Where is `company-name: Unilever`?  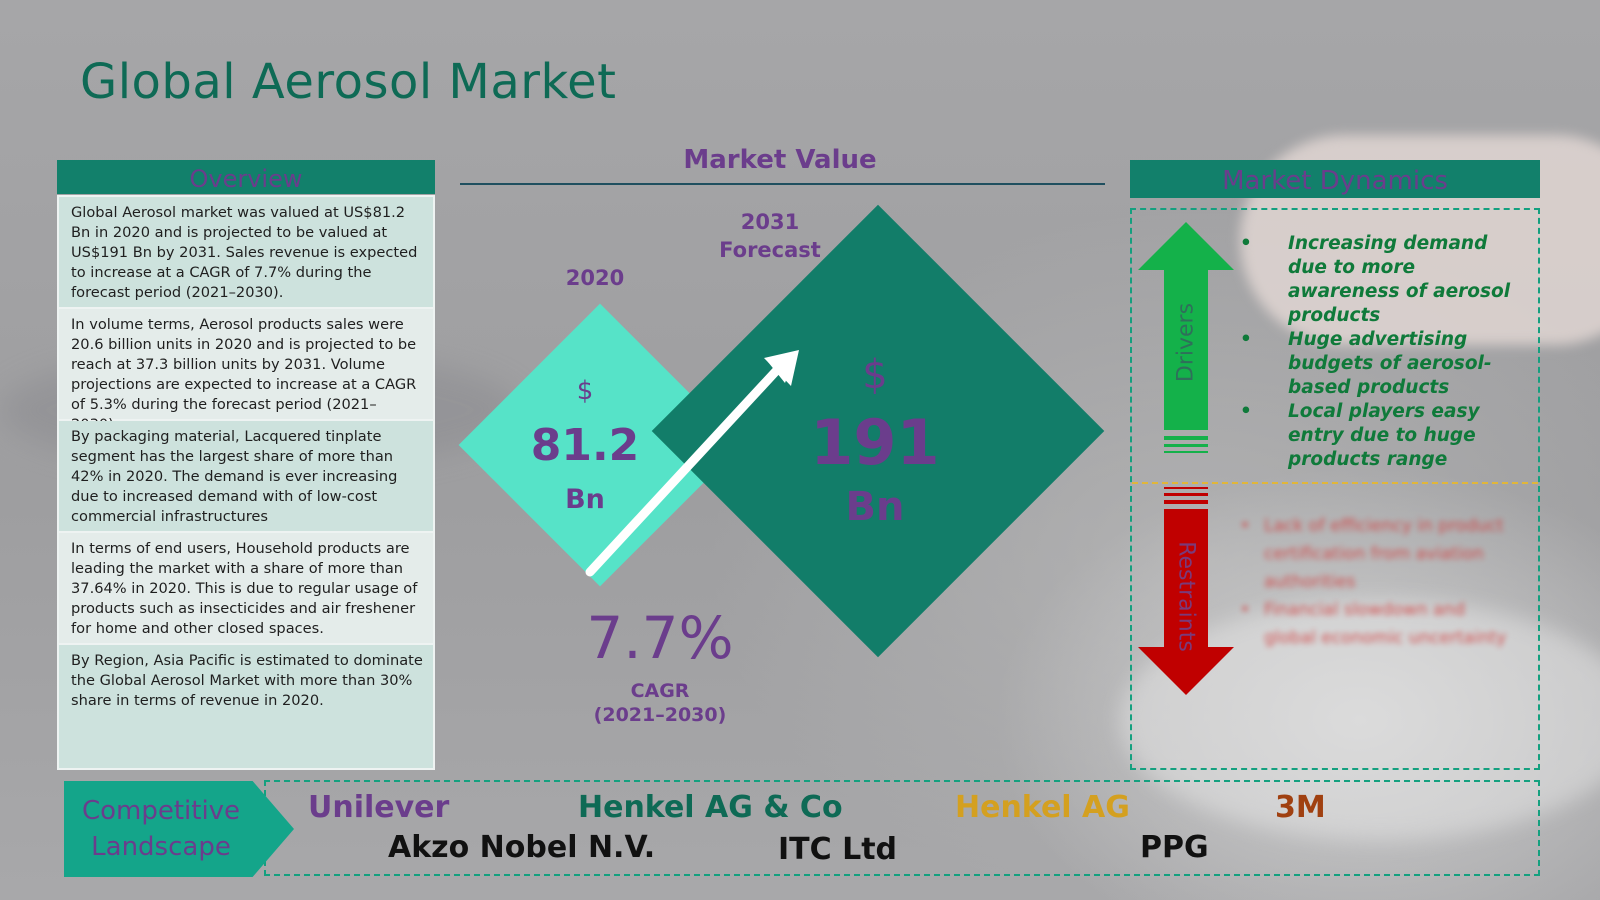
company-name: Unilever is located at coordinates (379, 807).